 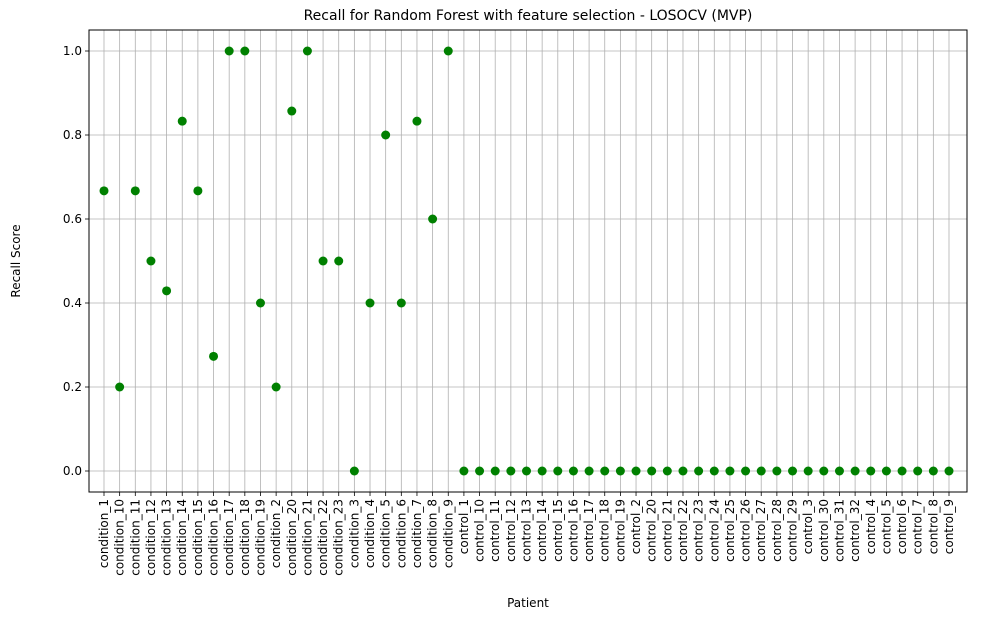 I want to click on x-tick-label: condition_16, so click(x=214, y=537).